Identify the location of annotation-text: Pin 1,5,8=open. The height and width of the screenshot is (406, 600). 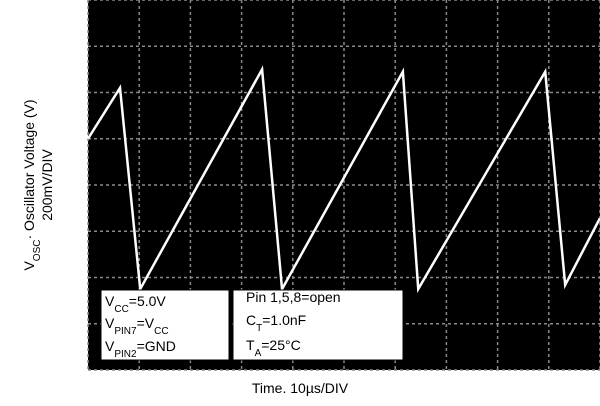
(293, 297).